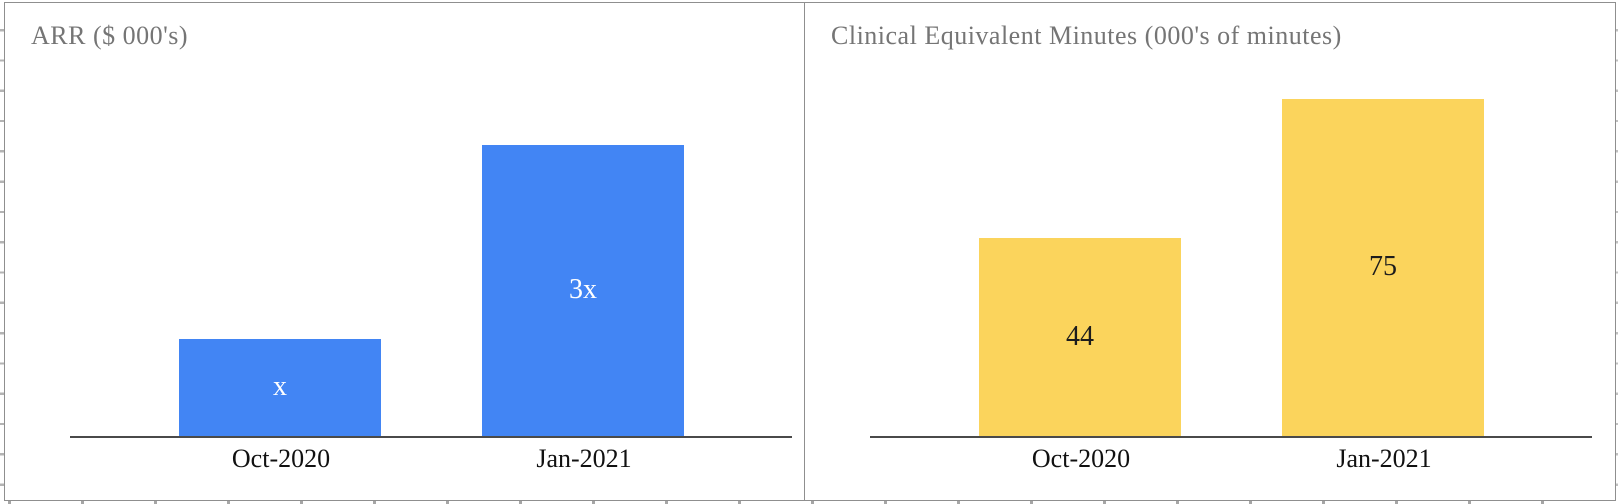 The width and height of the screenshot is (1618, 504). I want to click on chart-title-arr: ARR ($ 000's), so click(110, 35).